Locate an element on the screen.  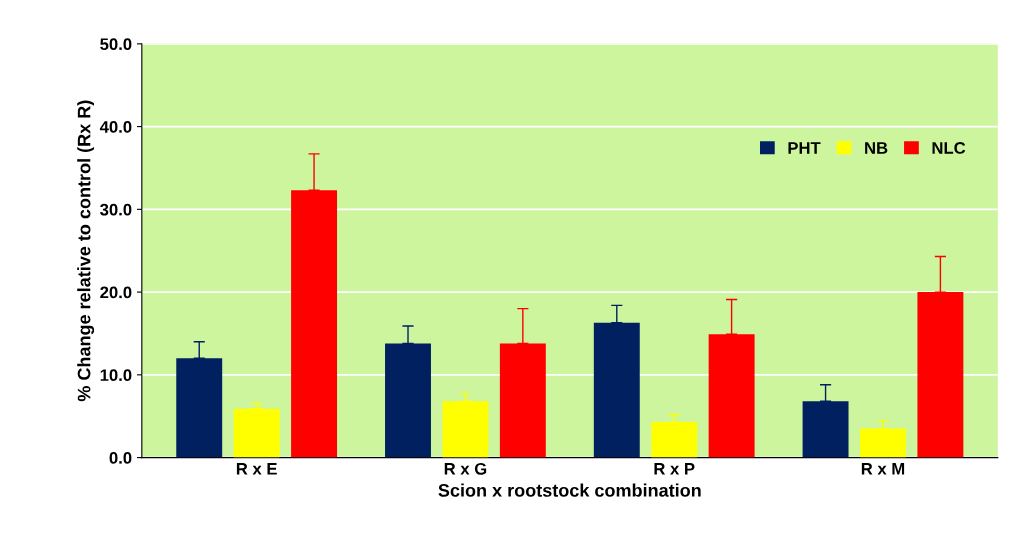
x-tick-label: R x G is located at coordinates (465, 468).